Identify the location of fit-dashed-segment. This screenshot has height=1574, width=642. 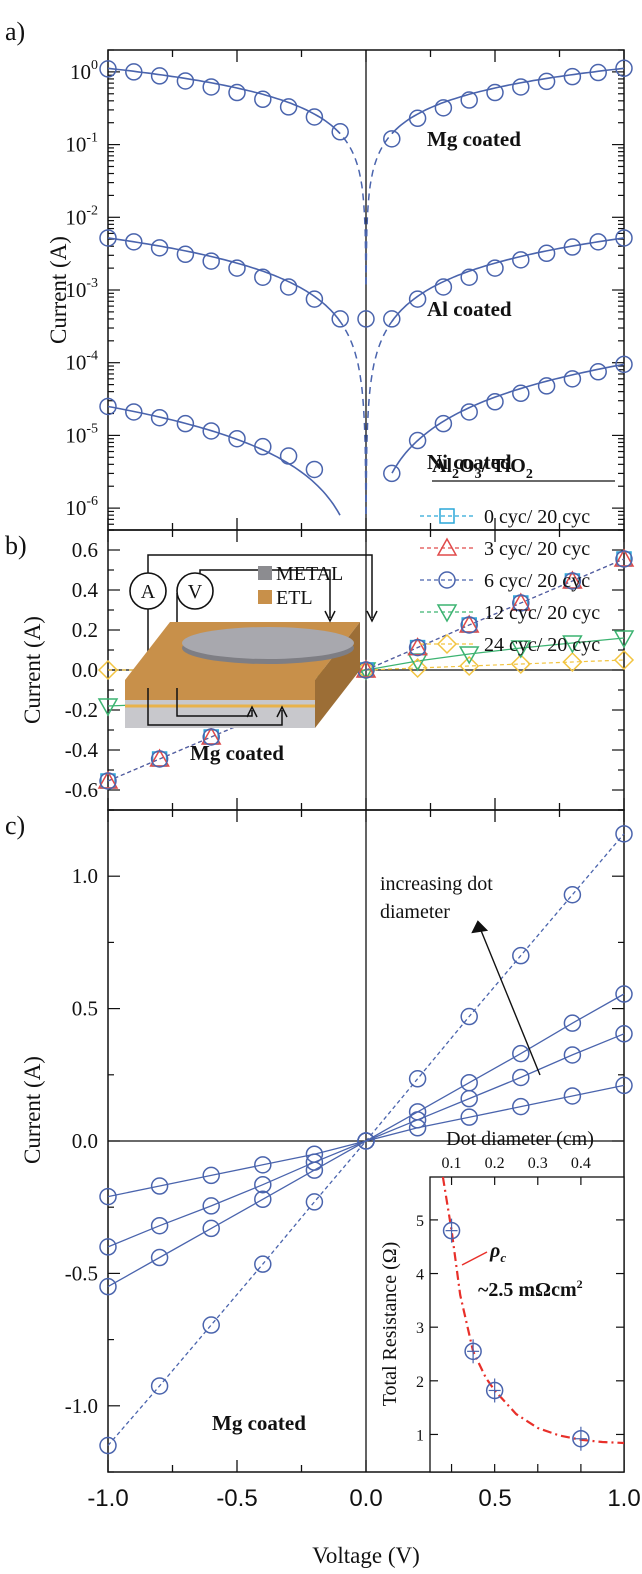
(352, 207).